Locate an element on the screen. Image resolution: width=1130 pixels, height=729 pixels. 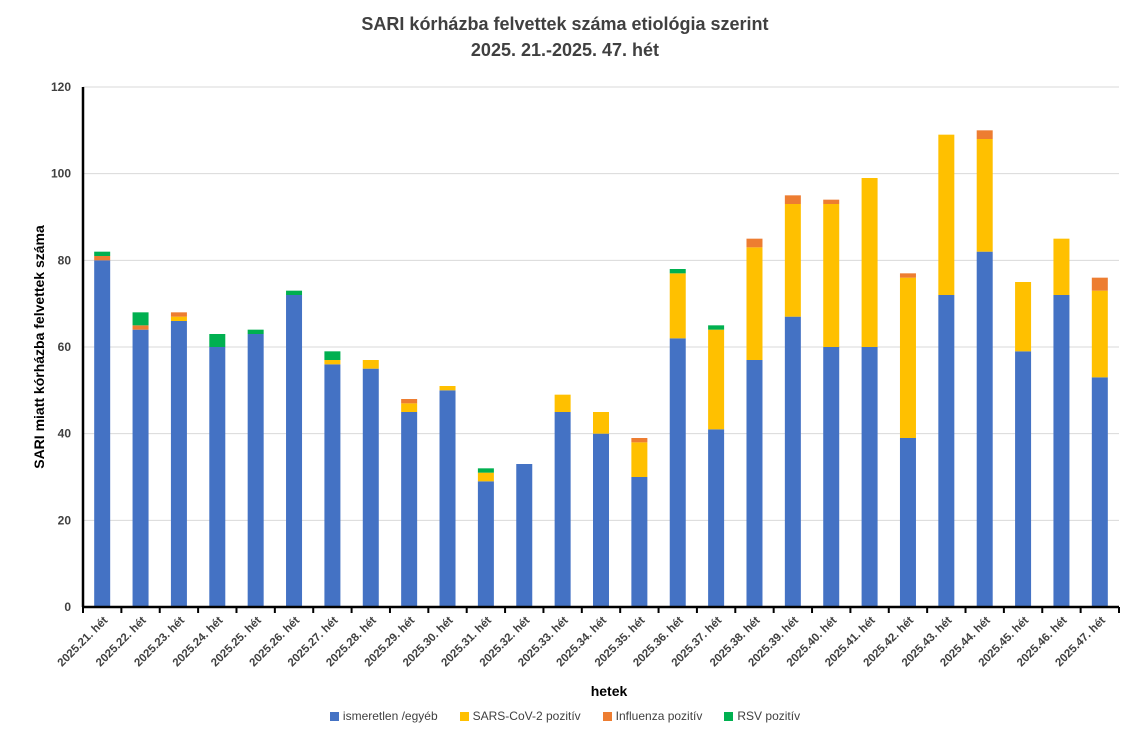
y-tick-label: 40 is located at coordinates (65, 434).